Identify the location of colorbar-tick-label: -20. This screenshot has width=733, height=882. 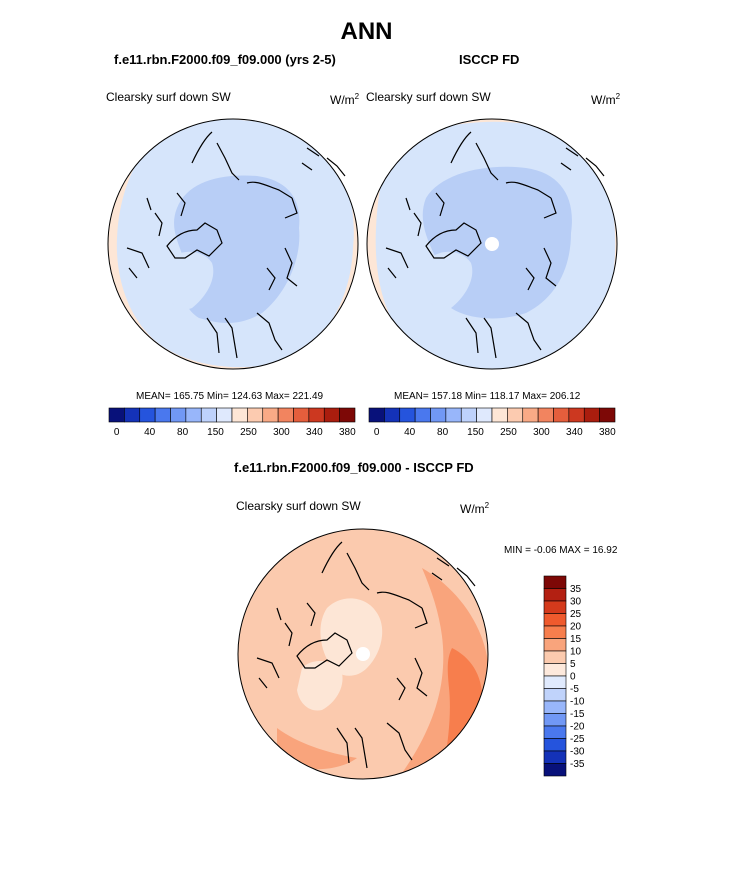
(577, 727).